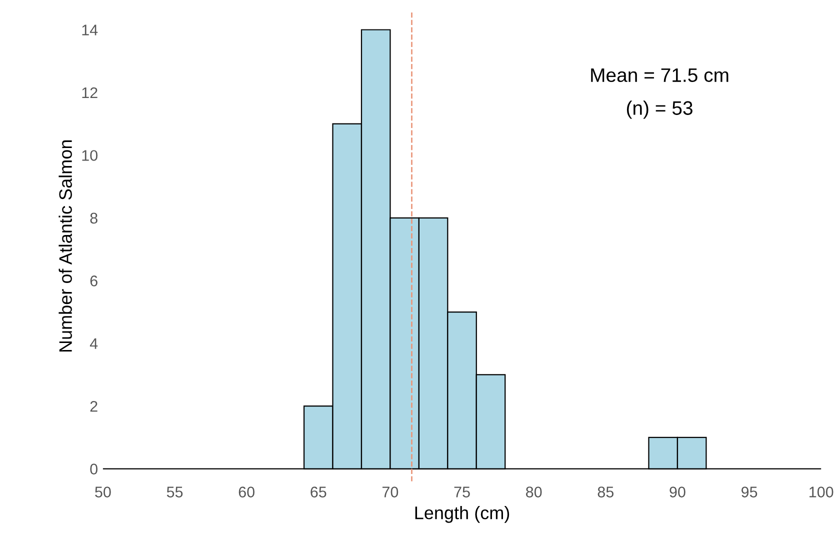  I want to click on x-tick-label: 60, so click(246, 492).